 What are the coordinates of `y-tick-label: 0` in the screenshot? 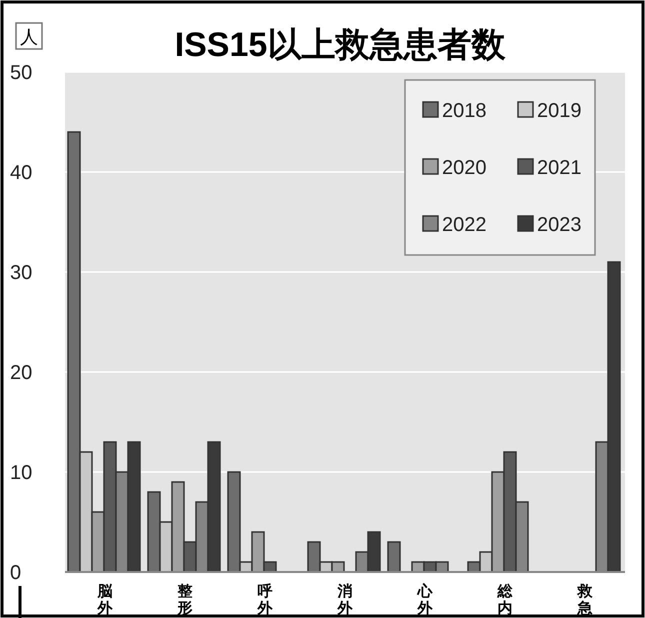 It's located at (16, 573).